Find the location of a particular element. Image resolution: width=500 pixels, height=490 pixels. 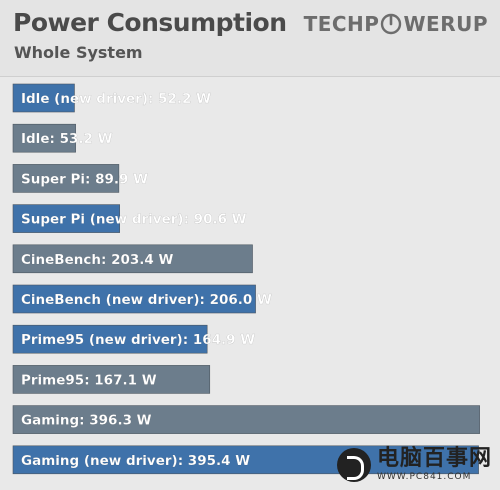

pc841-logo-icon is located at coordinates (353, 465).